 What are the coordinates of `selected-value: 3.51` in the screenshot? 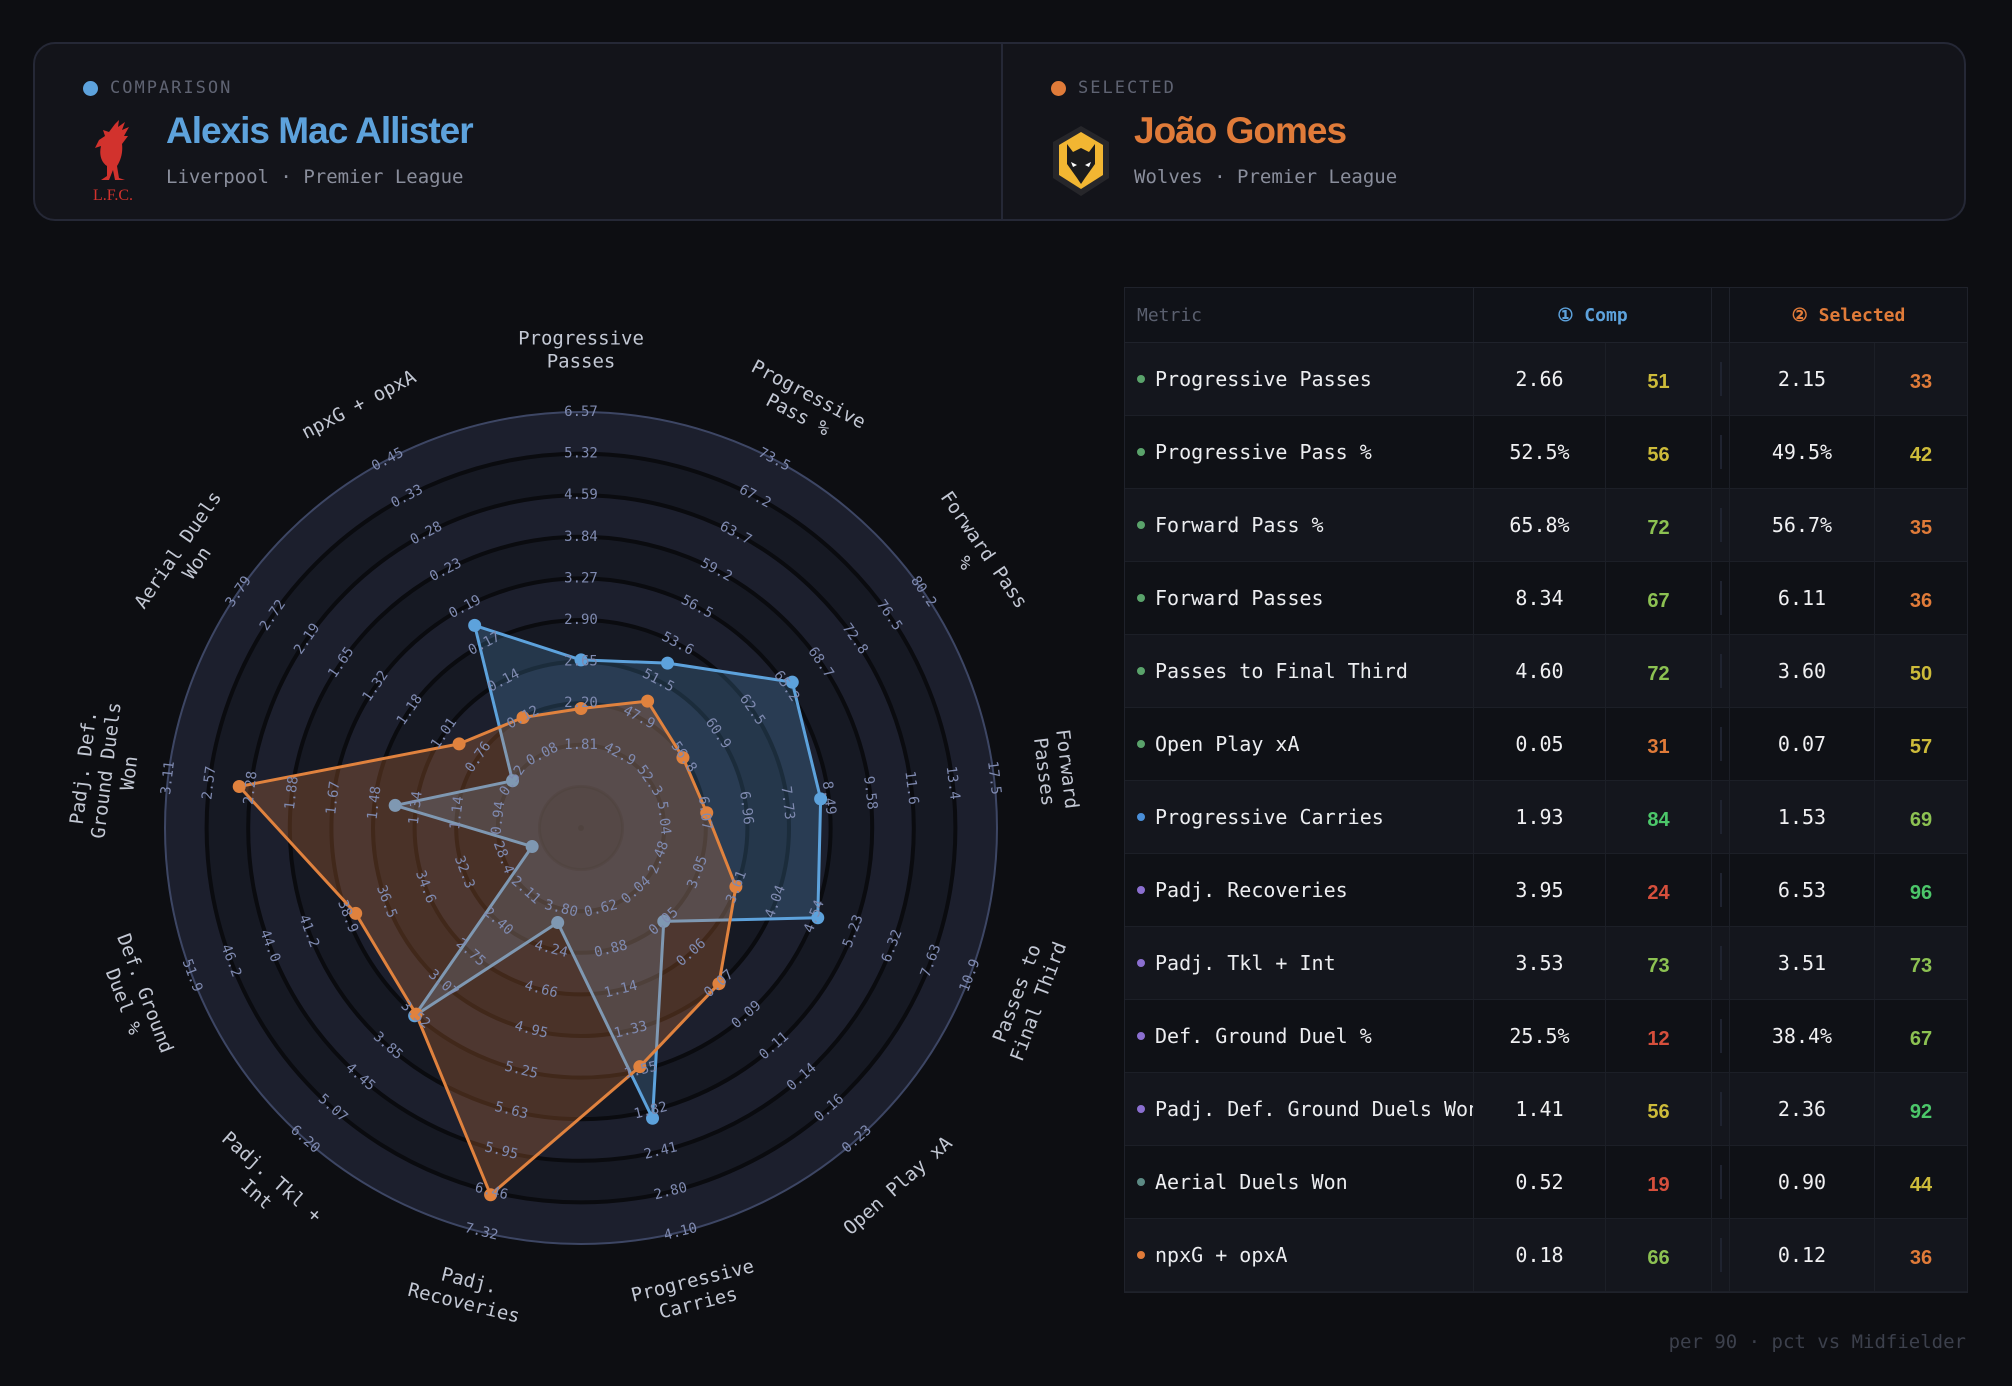 It's located at (1801, 963).